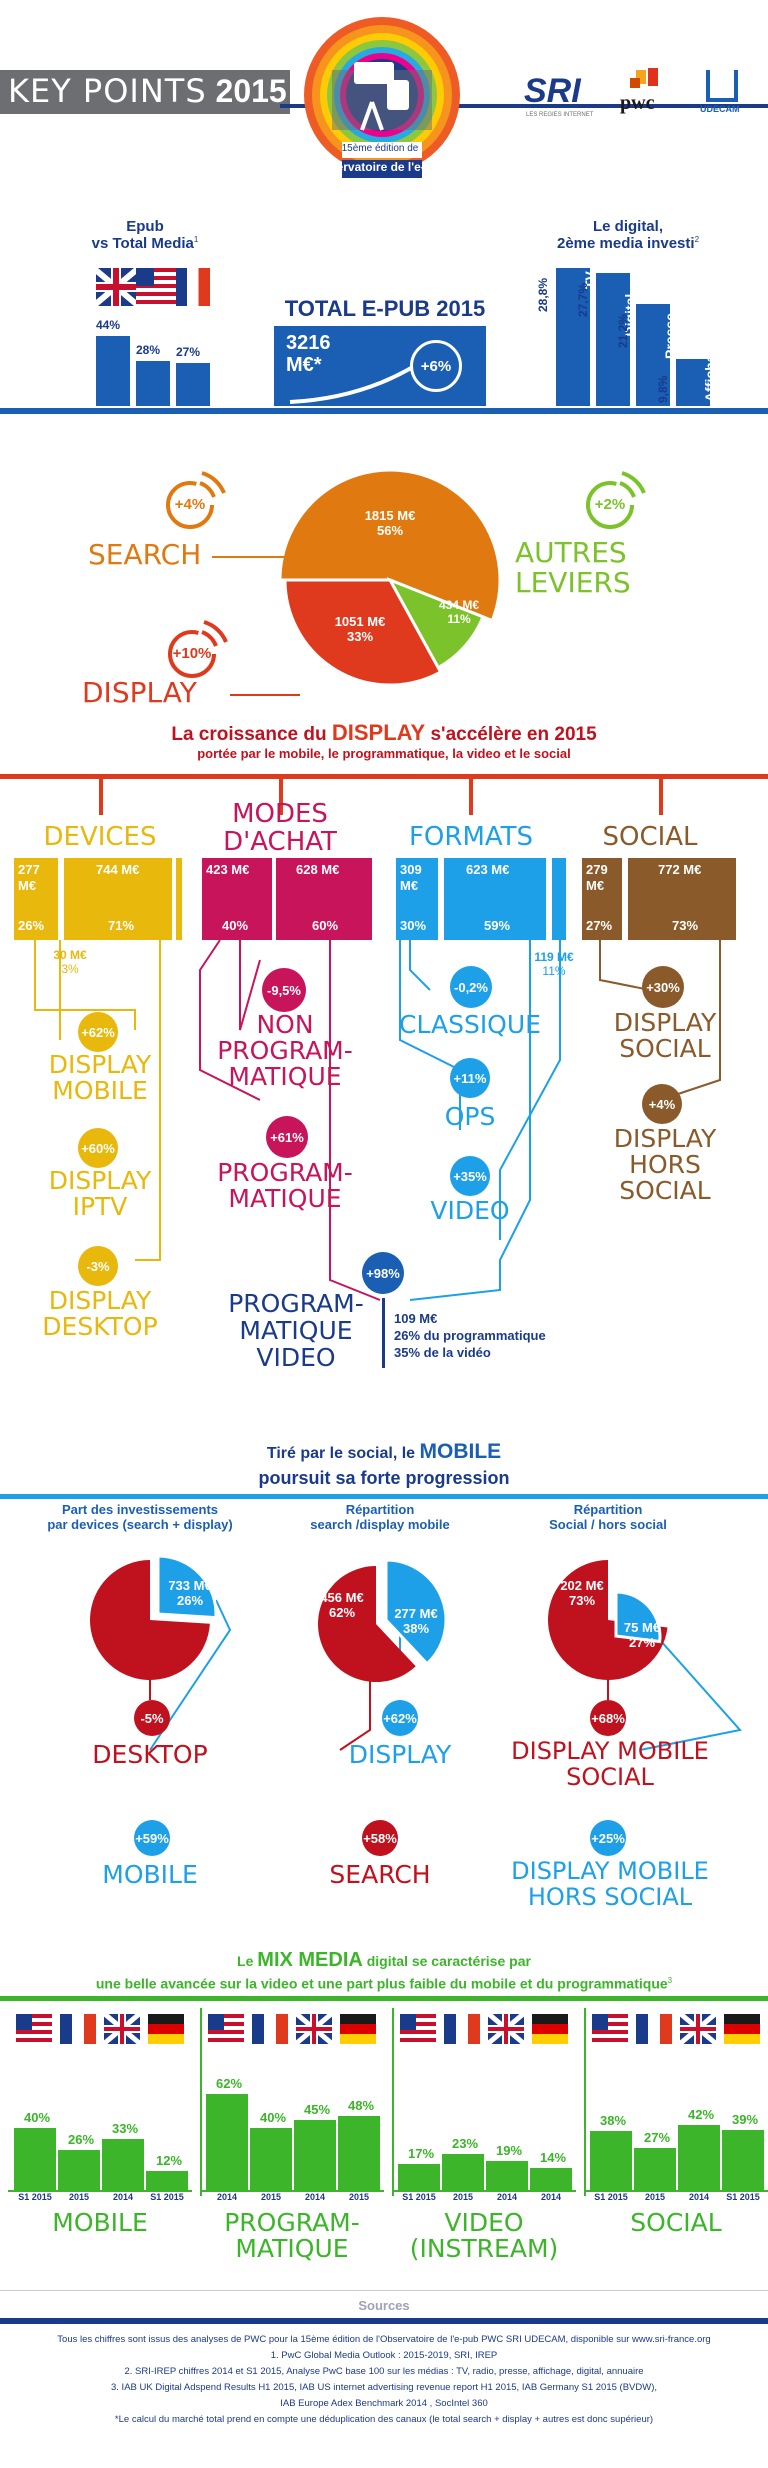  Describe the element at coordinates (287, 1137) in the screenshot. I see `modes-growth-2: +61%` at that location.